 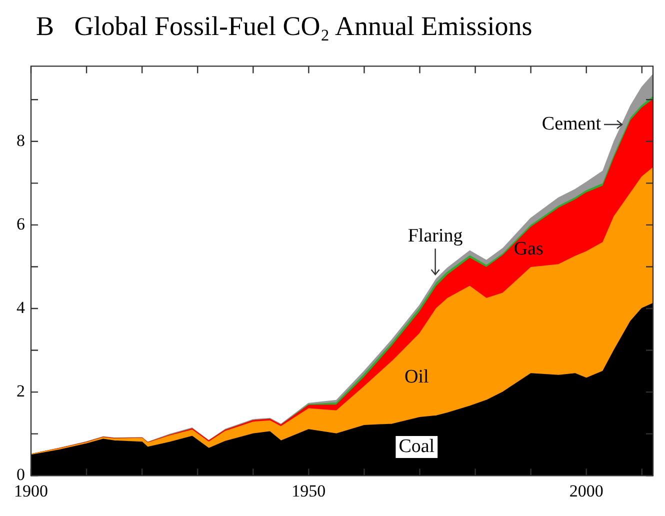 What do you see at coordinates (20, 391) in the screenshot?
I see `y-tick-label: 2` at bounding box center [20, 391].